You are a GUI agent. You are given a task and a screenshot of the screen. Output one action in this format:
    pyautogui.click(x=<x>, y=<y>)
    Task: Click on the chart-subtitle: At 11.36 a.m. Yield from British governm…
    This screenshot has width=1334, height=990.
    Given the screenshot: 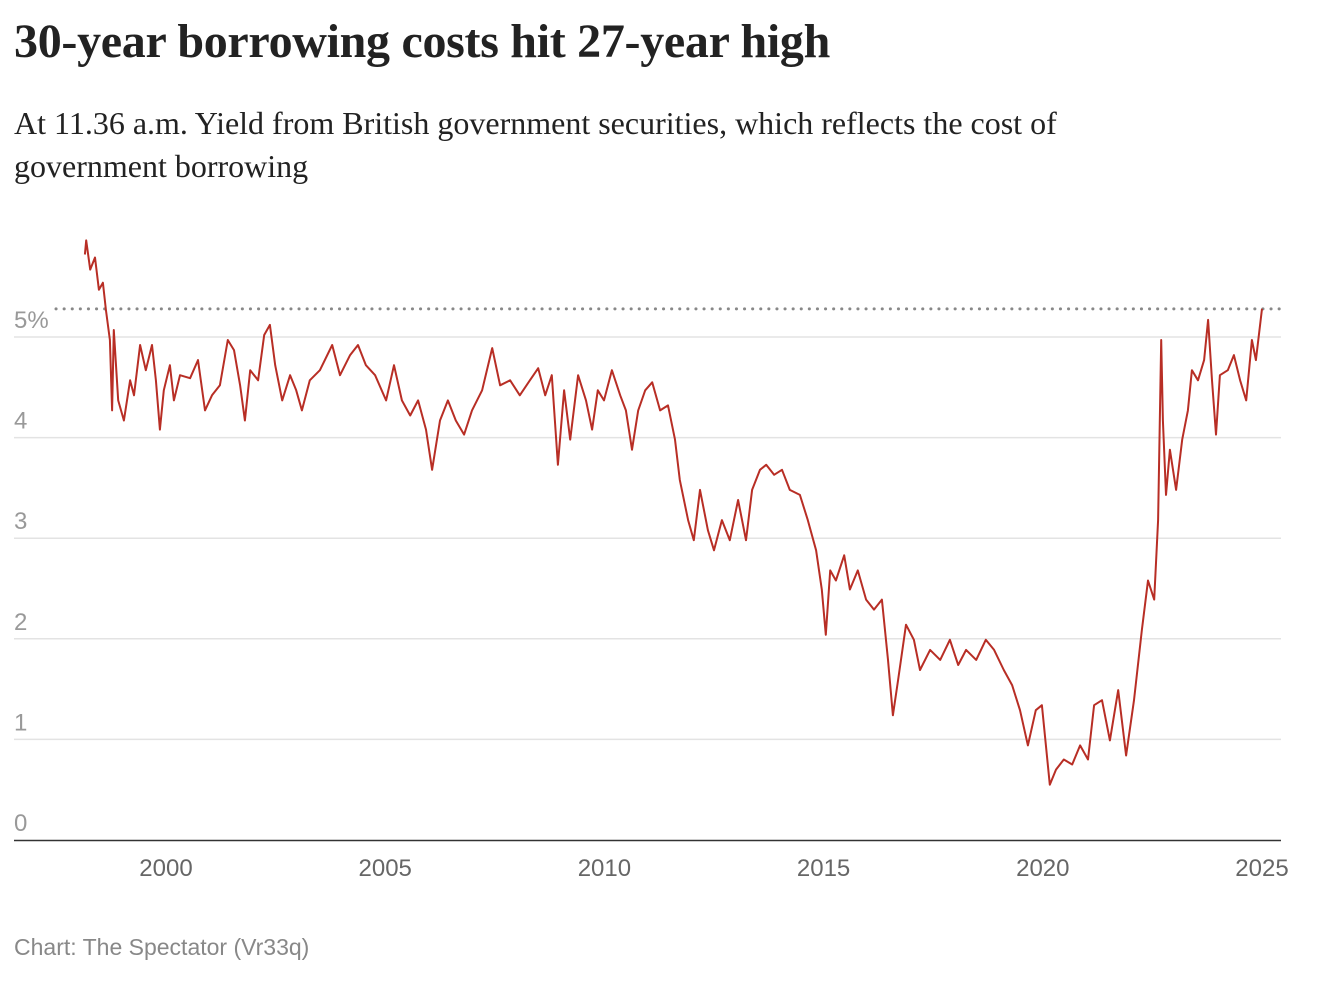 What is the action you would take?
    pyautogui.click(x=535, y=144)
    